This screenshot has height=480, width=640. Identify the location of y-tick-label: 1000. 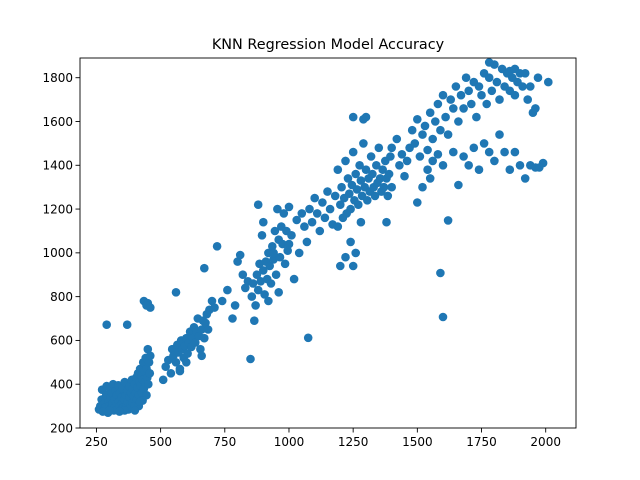
(57, 253).